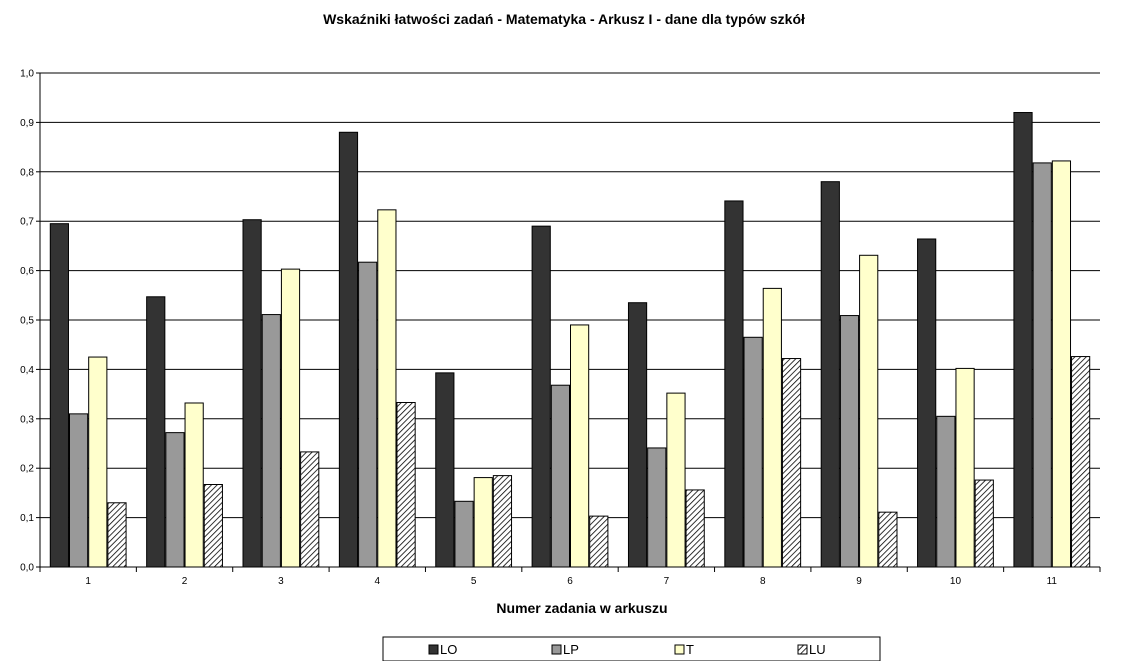  What do you see at coordinates (27, 518) in the screenshot?
I see `y-tick-label: 0,1` at bounding box center [27, 518].